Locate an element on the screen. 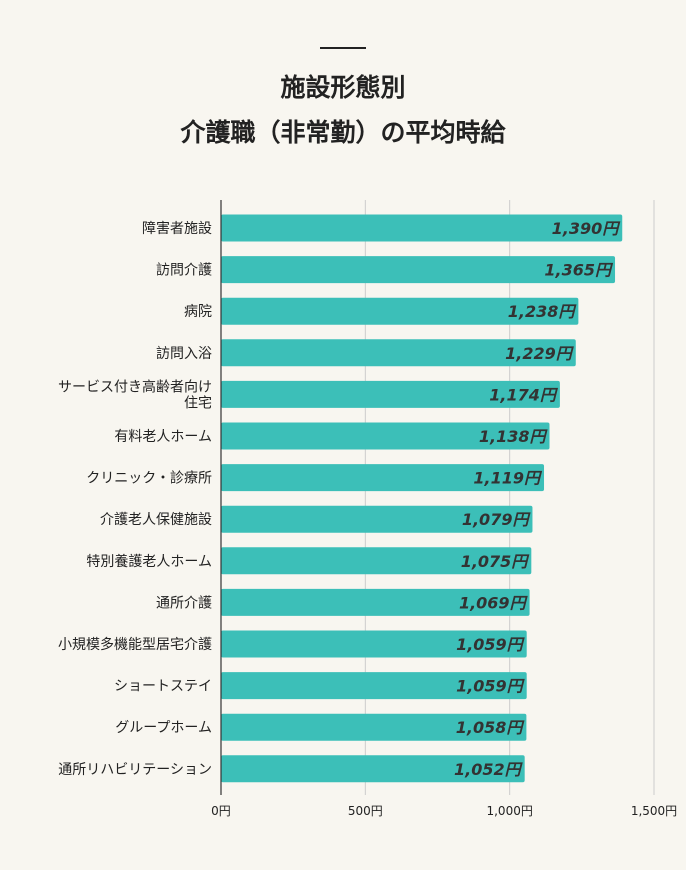  category-label: 小規模多機能型居宅介護 is located at coordinates (135, 644).